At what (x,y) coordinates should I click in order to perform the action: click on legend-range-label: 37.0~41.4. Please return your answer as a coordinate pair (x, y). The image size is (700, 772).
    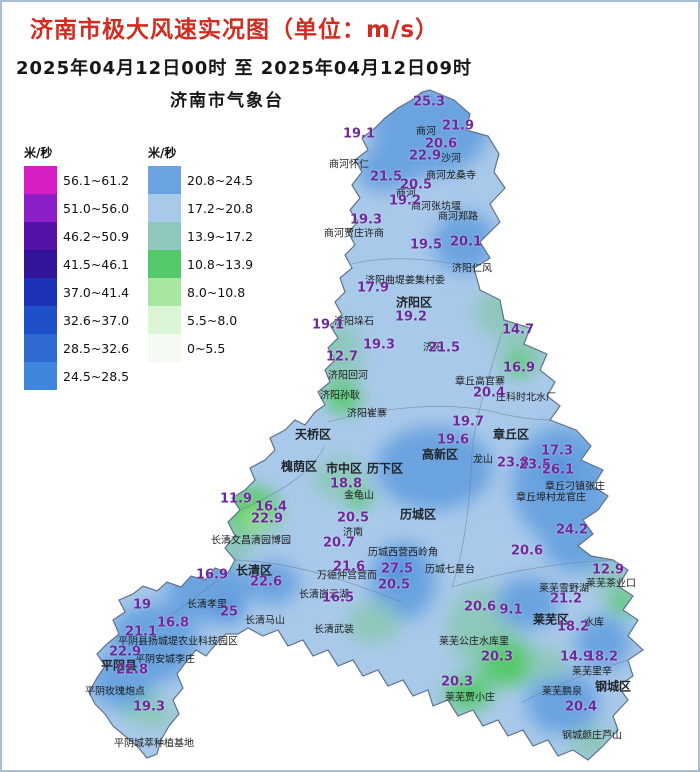
    Looking at the image, I should click on (96, 292).